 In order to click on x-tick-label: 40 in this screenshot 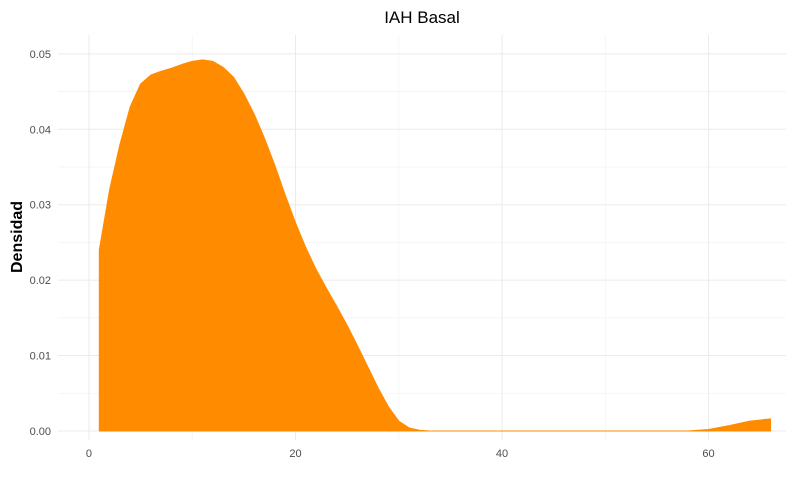, I will do `click(502, 454)`.